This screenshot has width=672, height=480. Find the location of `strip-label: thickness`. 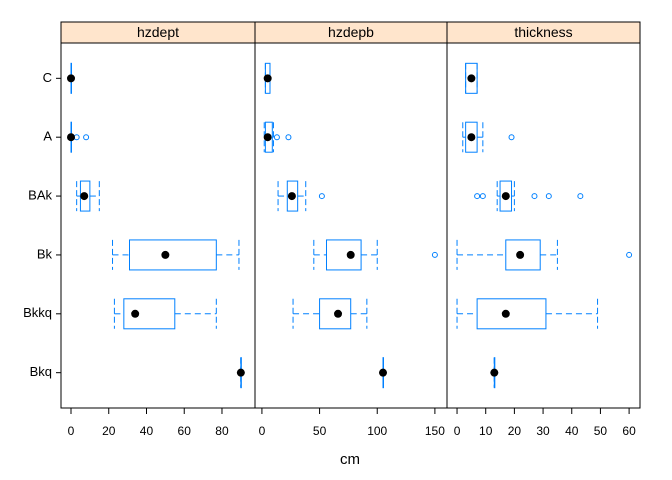

strip-label: thickness is located at coordinates (543, 32).